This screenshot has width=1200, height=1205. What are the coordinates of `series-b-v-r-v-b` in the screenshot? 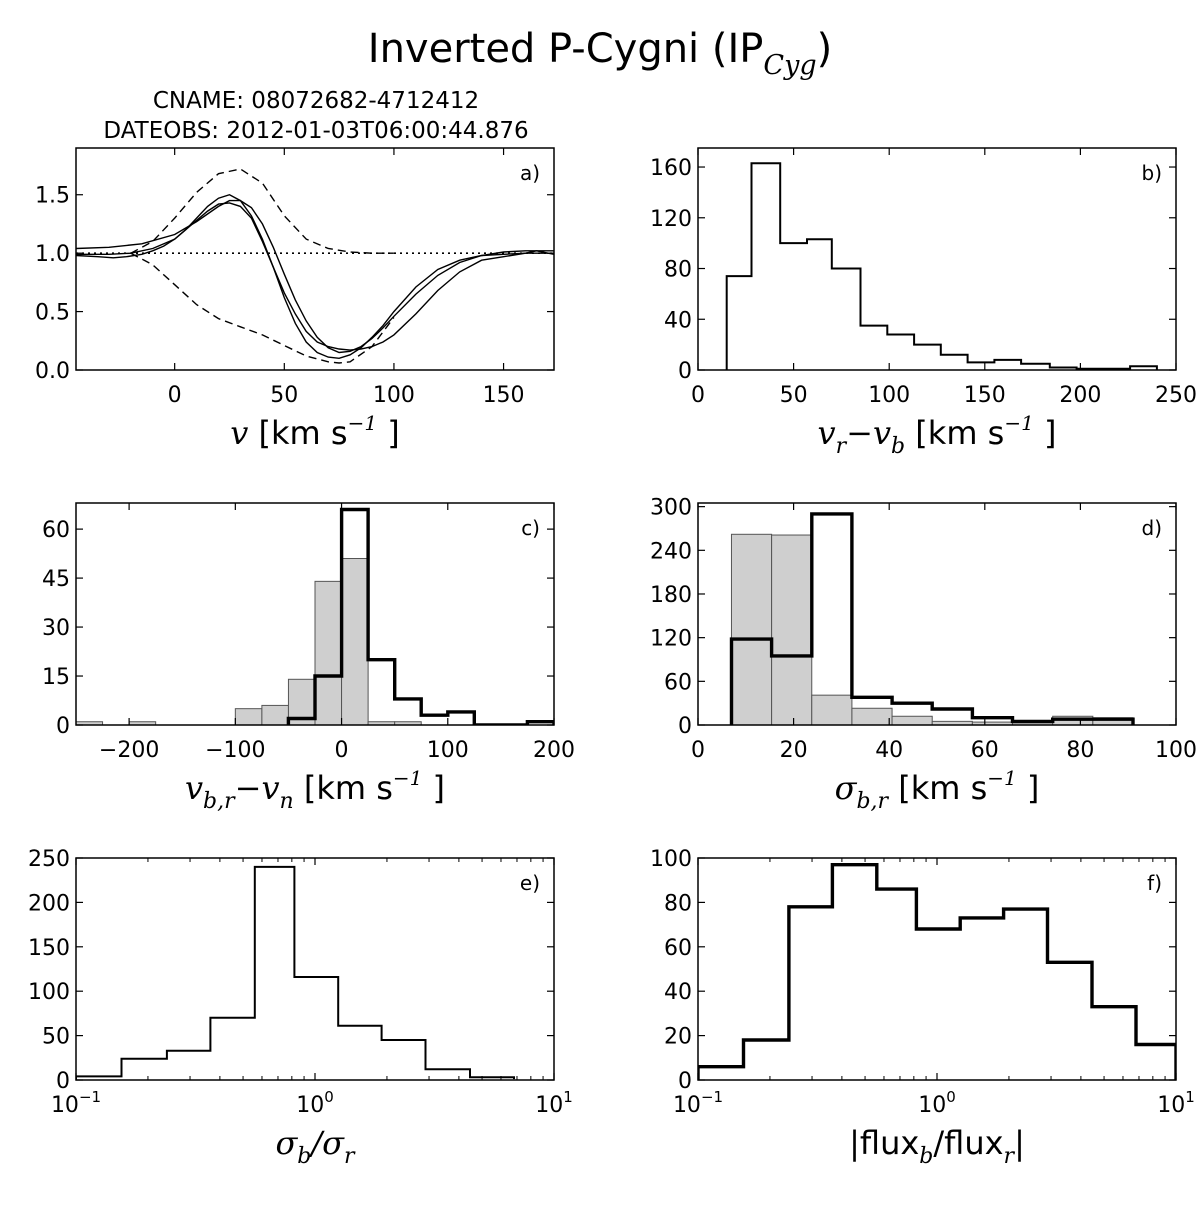 It's located at (941, 266).